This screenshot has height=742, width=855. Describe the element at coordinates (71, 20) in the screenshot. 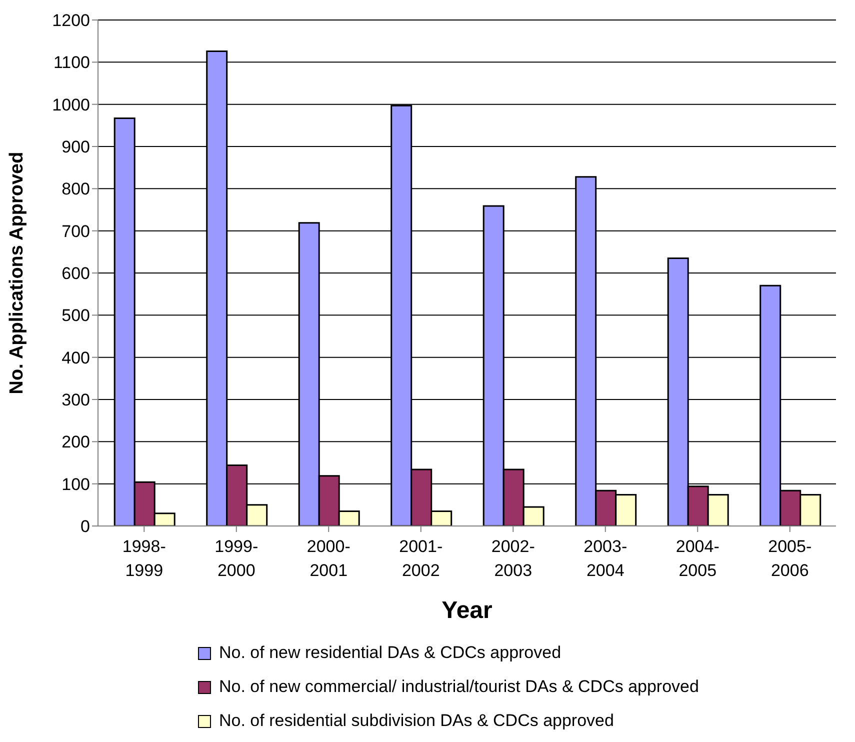

I see `y-tick-label: 1200` at that location.